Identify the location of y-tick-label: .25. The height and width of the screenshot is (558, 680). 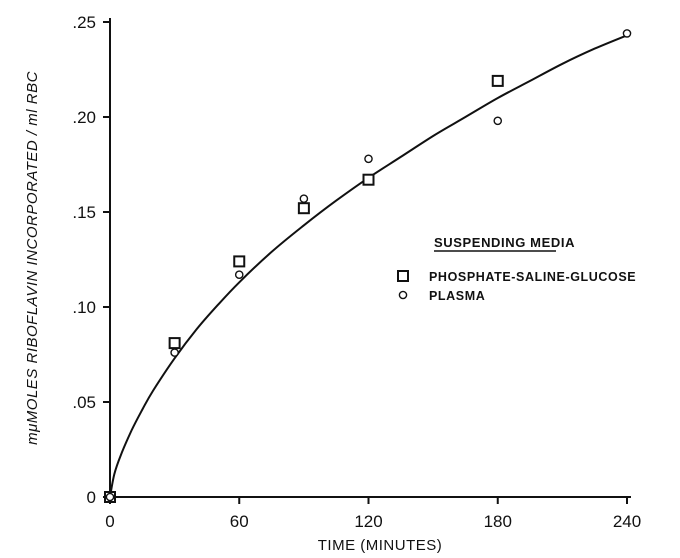
(84, 22).